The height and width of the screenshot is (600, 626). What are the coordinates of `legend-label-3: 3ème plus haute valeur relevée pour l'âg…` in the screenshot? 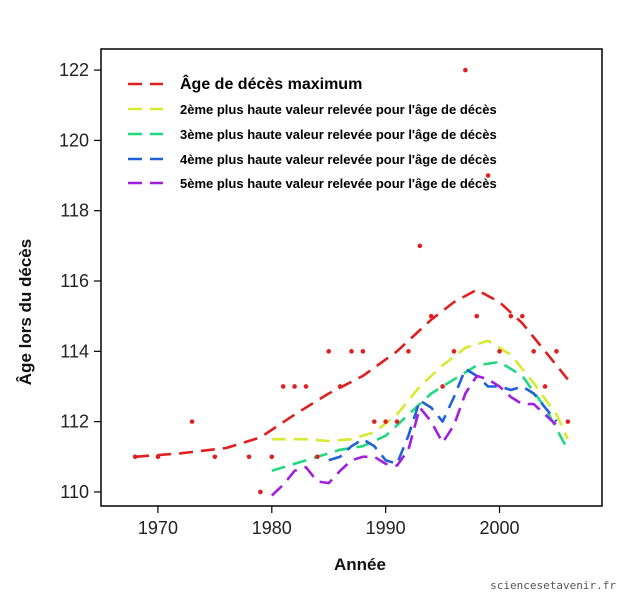 It's located at (338, 134).